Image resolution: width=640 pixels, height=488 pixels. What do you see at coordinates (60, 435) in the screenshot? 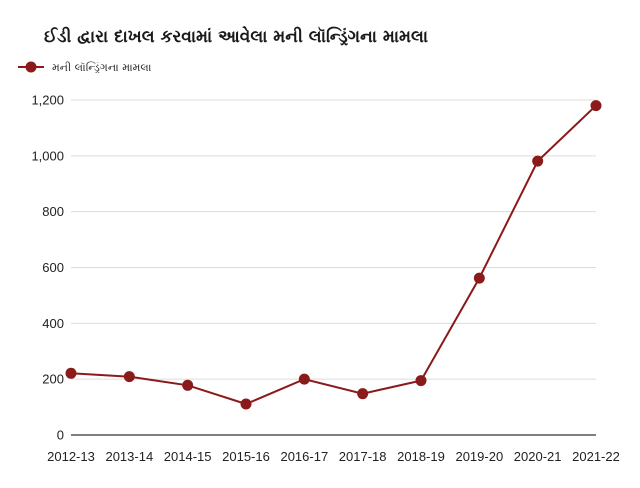
I see `y-tick-label: 0` at bounding box center [60, 435].